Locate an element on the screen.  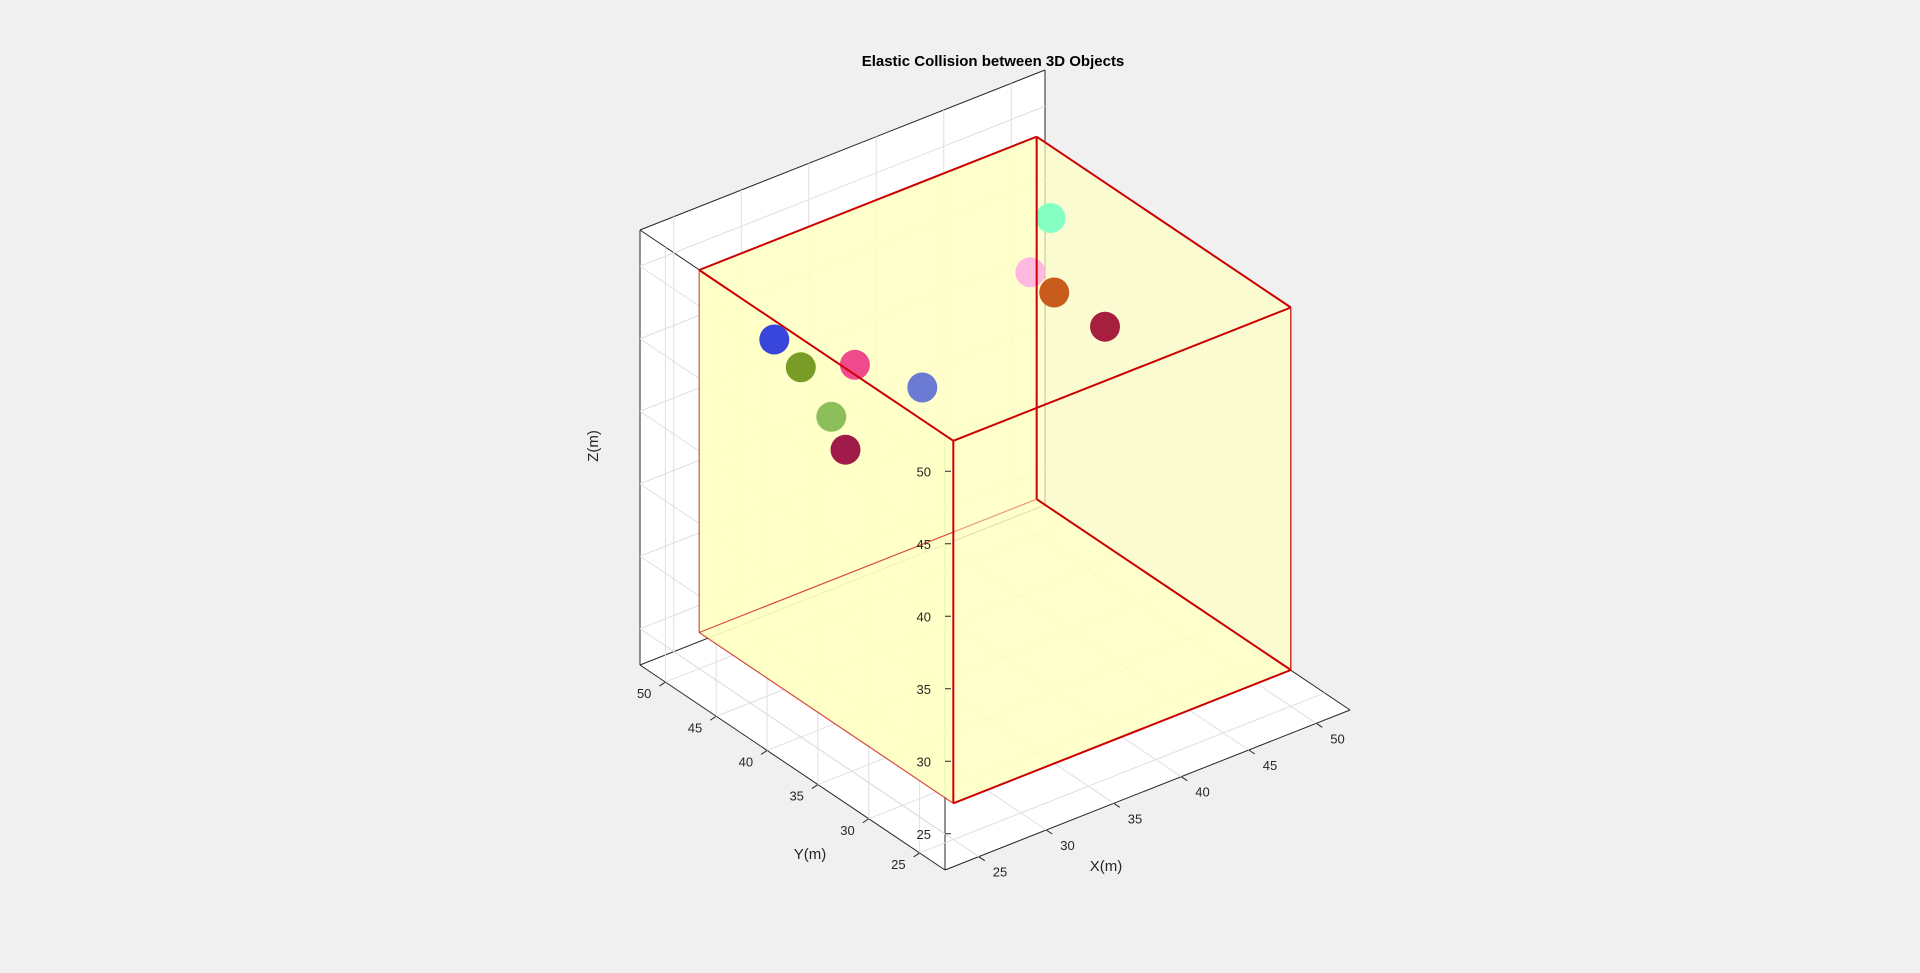
x-tick-label: 30 is located at coordinates (1067, 845).